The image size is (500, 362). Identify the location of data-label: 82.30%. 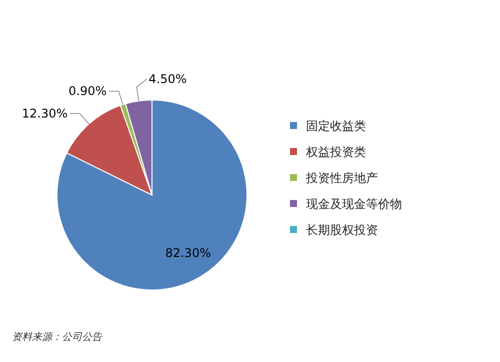
(188, 253).